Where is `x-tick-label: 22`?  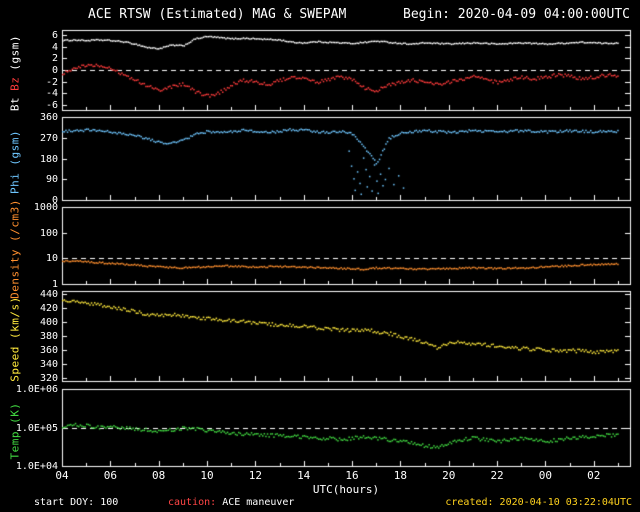 x-tick-label: 22 is located at coordinates (497, 475).